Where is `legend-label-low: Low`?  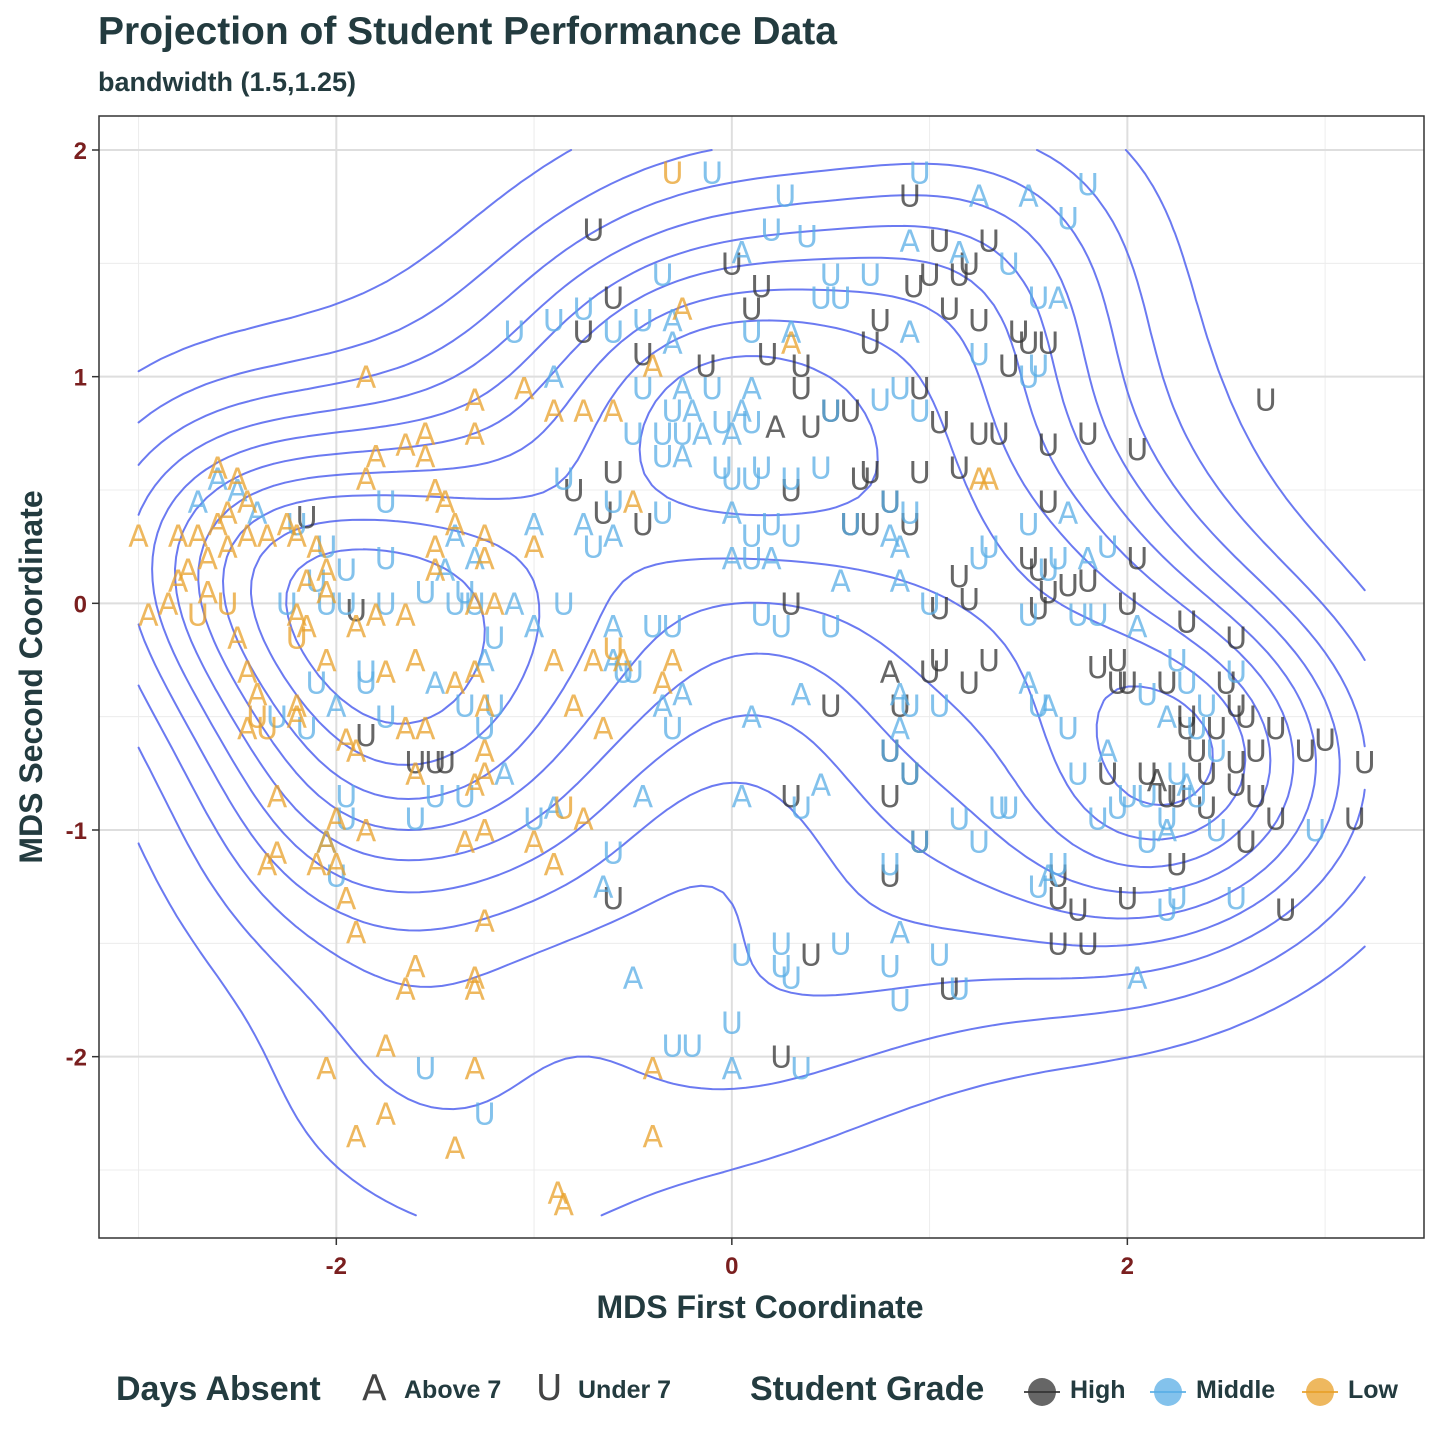
legend-label-low: Low is located at coordinates (1373, 1390).